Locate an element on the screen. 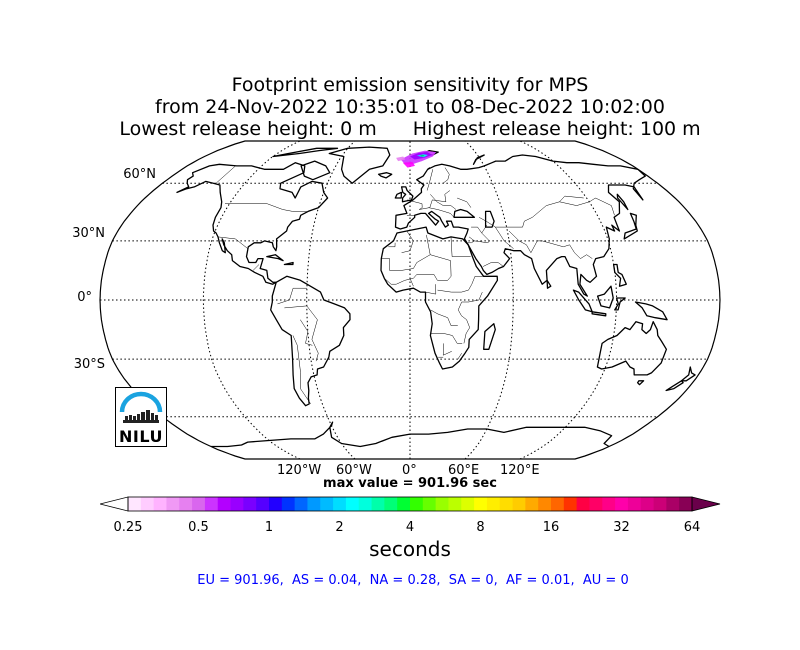 Image resolution: width=800 pixels, height=650 pixels. colorbar-over-extension is located at coordinates (706, 504).